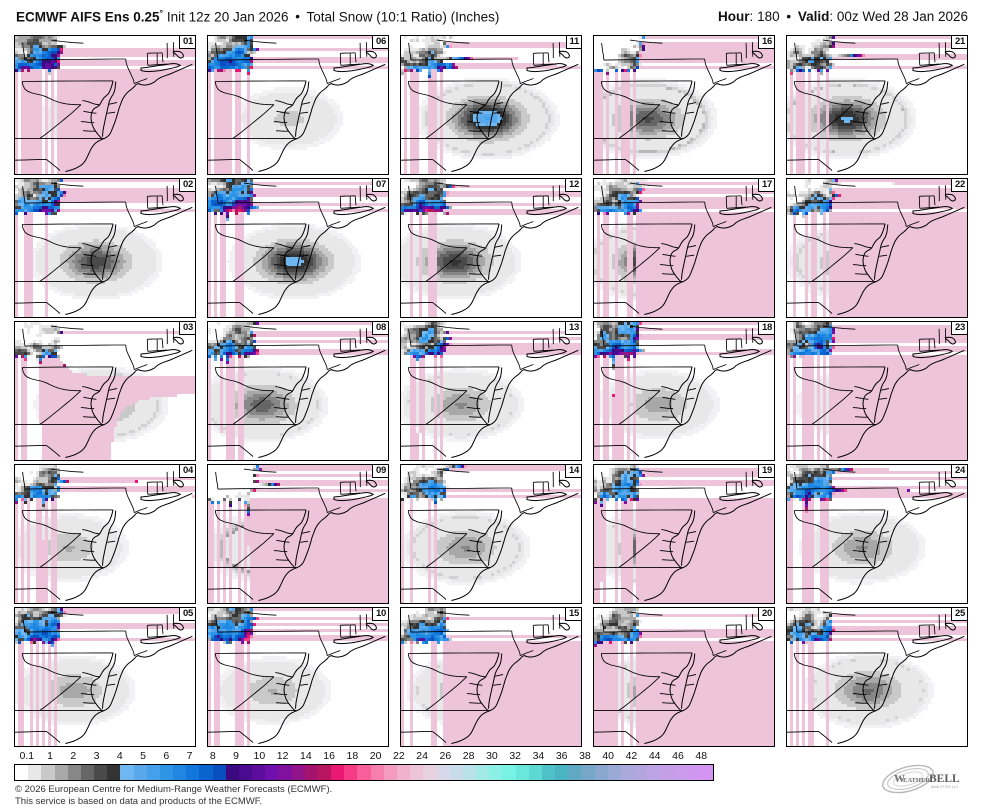  I want to click on panel-number-label: 09, so click(380, 471).